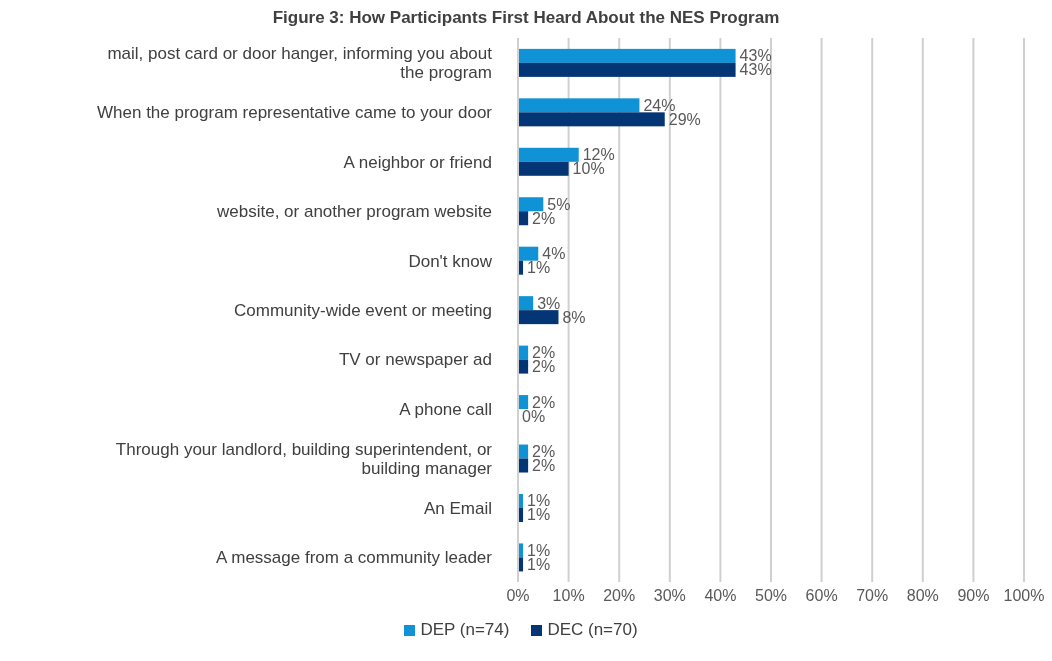 This screenshot has width=1052, height=661. I want to click on y-tick-label: A neighbor or friend, so click(417, 162).